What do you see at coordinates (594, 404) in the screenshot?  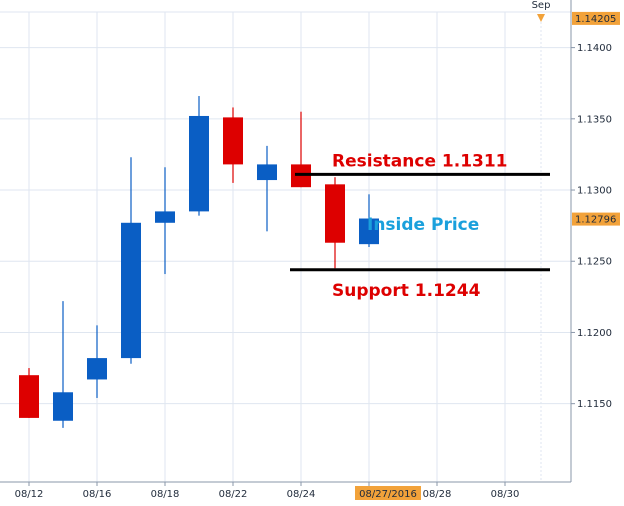 I see `y-tick-label: 1.1150` at bounding box center [594, 404].